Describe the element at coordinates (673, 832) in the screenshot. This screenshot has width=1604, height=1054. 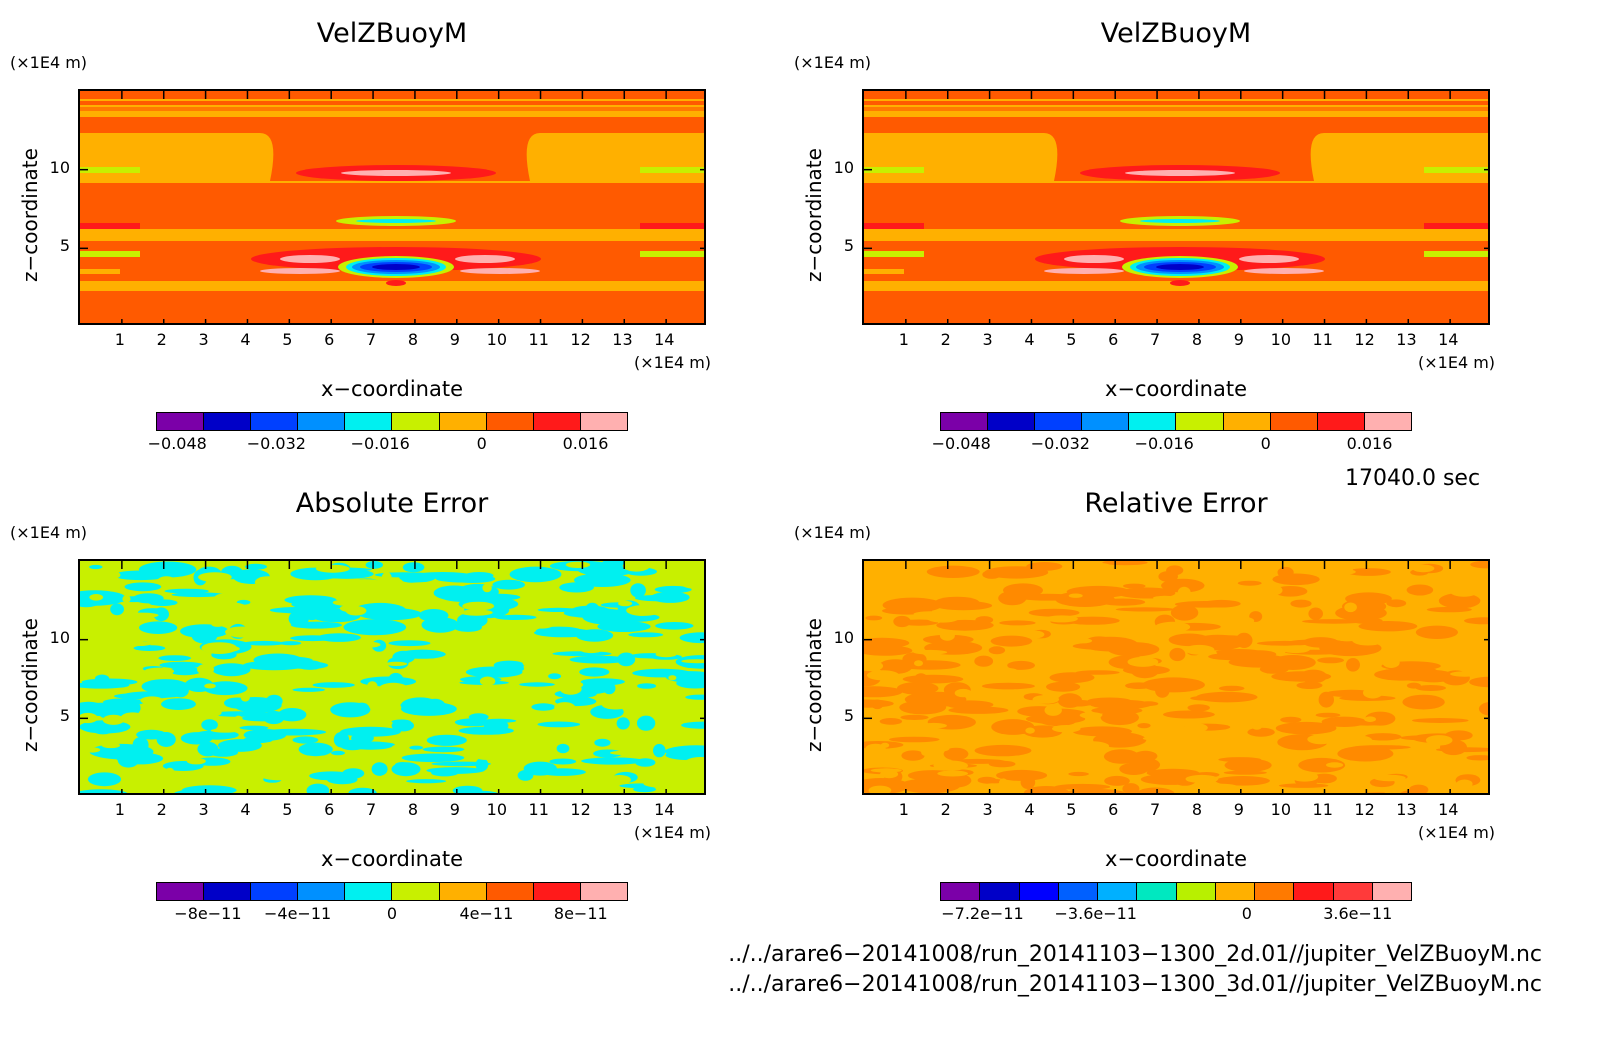
I see `x-unit-label: (×1E4 m)` at that location.